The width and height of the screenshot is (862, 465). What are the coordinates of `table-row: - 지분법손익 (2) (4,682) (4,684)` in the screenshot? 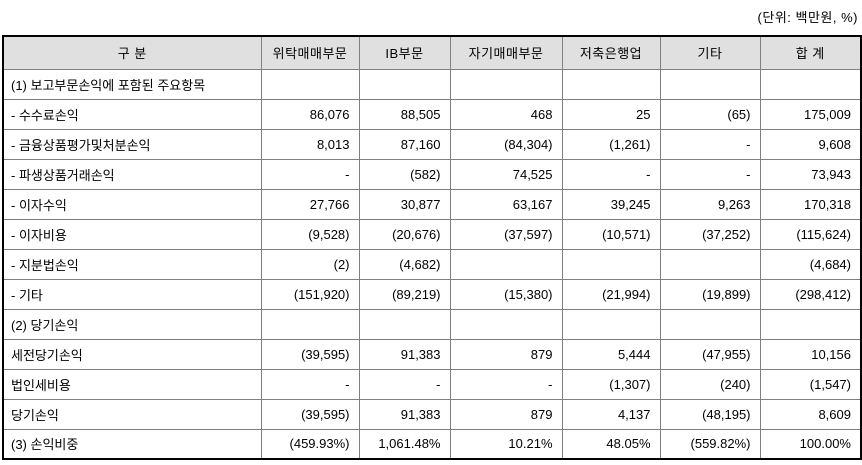 It's located at (432, 264).